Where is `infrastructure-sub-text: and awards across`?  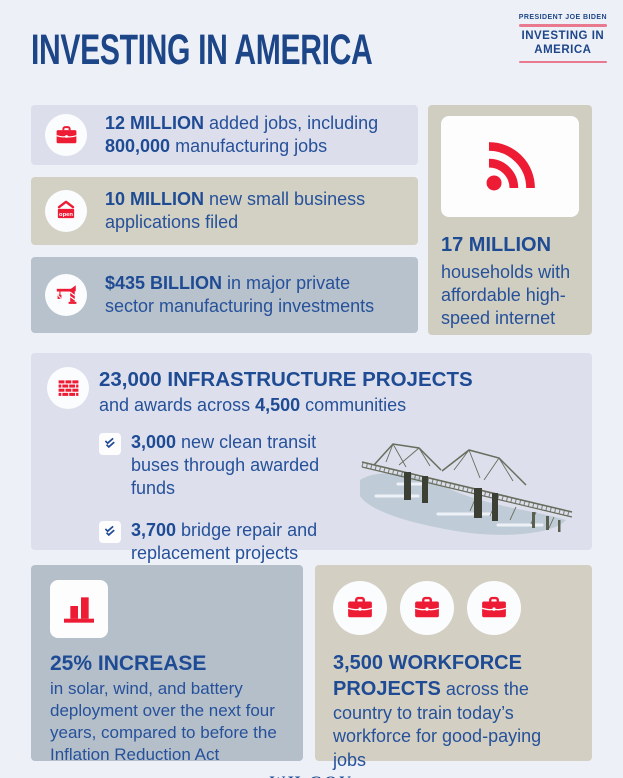 infrastructure-sub-text: and awards across is located at coordinates (177, 404).